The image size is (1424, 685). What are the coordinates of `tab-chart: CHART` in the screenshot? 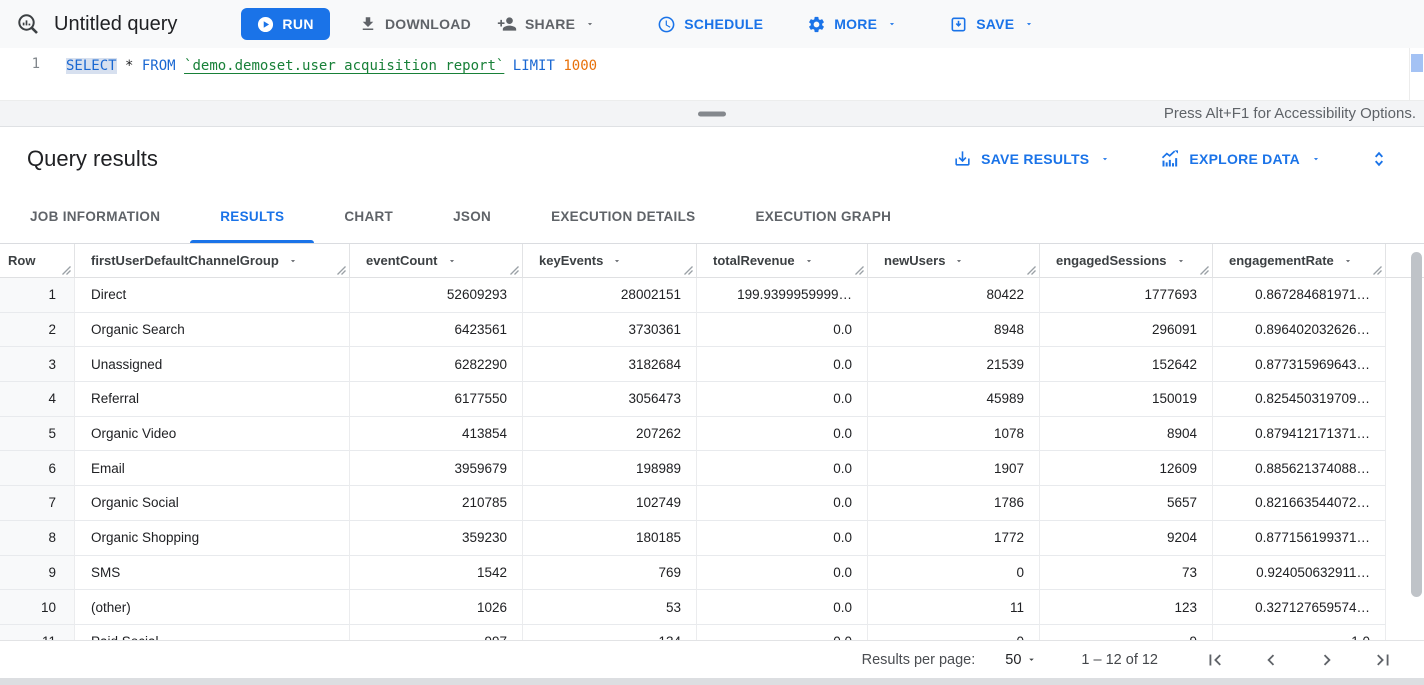 It's located at (369, 216).